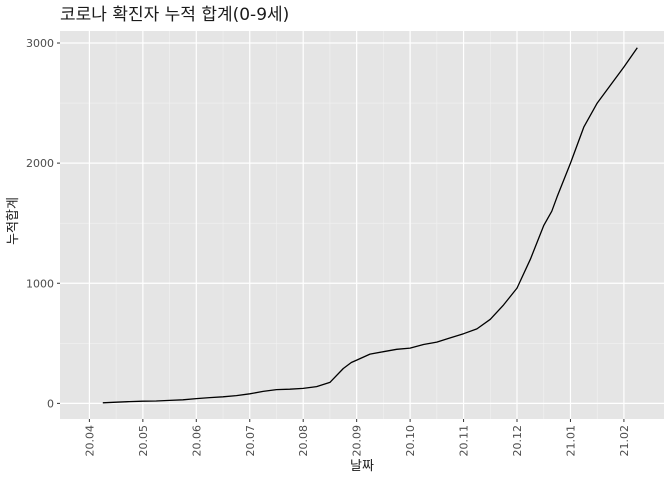 The width and height of the screenshot is (672, 480). What do you see at coordinates (50, 403) in the screenshot?
I see `y-tick-label: 0` at bounding box center [50, 403].